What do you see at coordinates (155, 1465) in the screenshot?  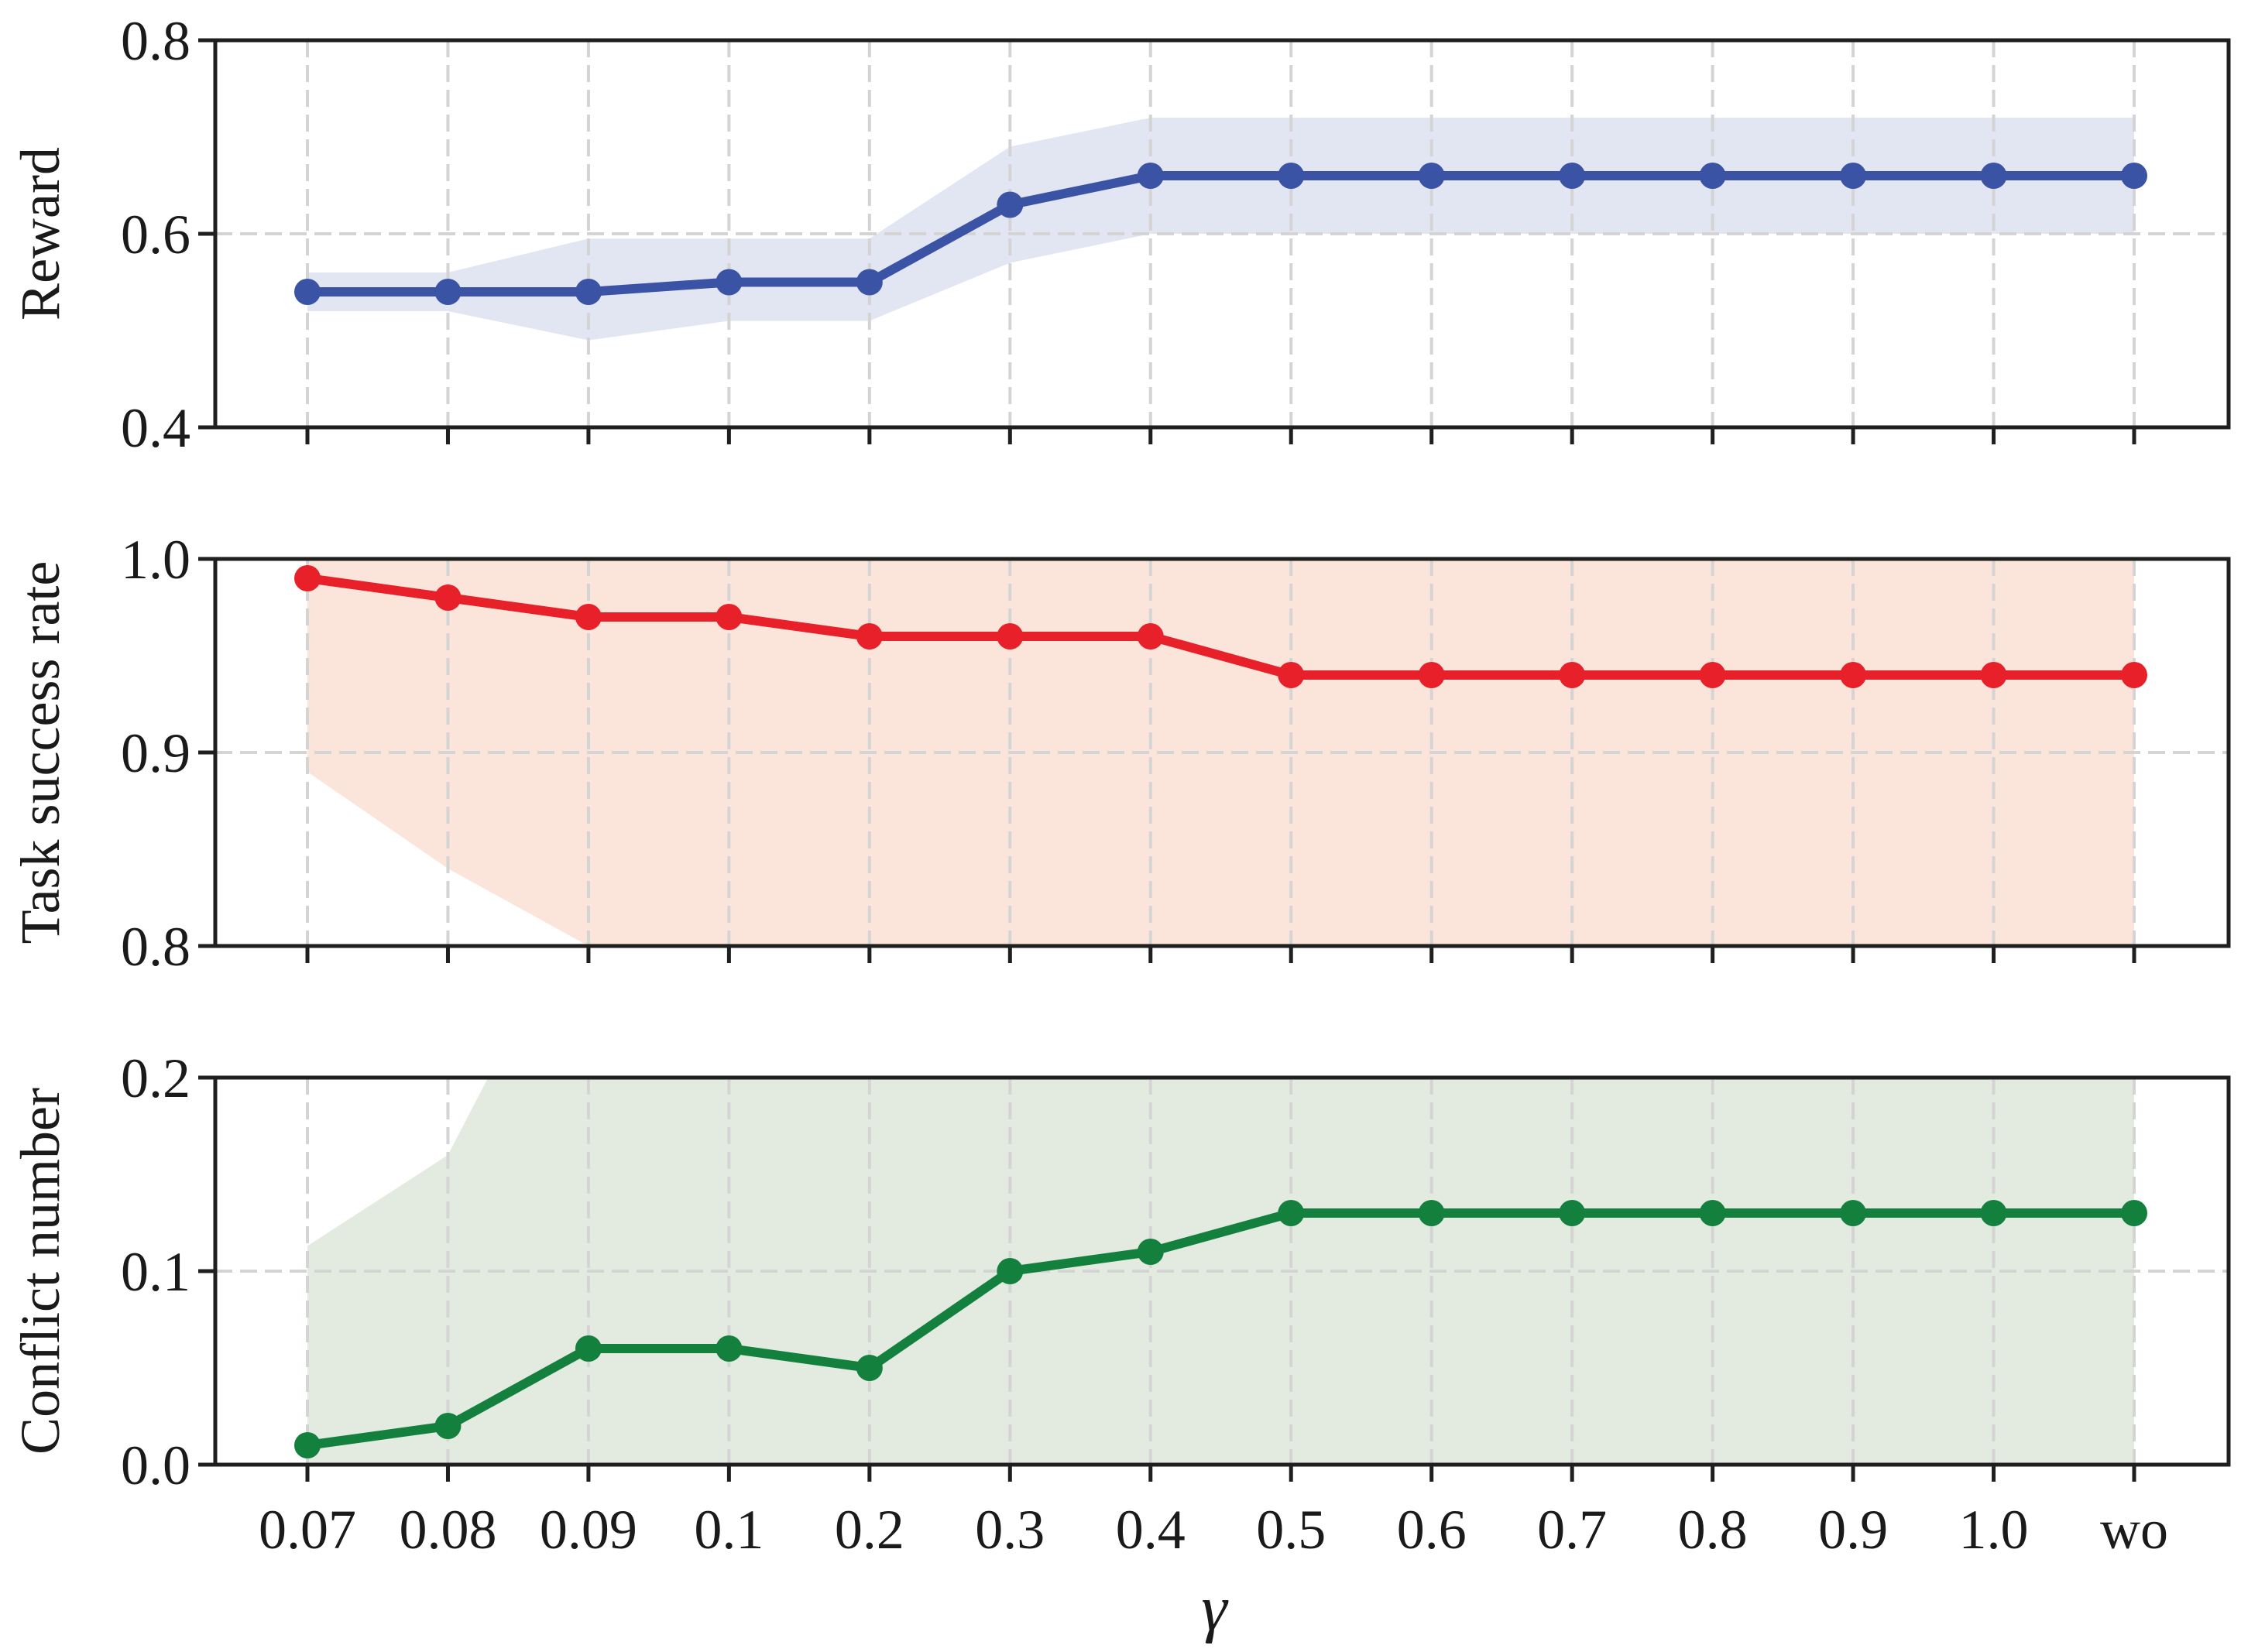 I see `y-tick-label: 0.0` at bounding box center [155, 1465].